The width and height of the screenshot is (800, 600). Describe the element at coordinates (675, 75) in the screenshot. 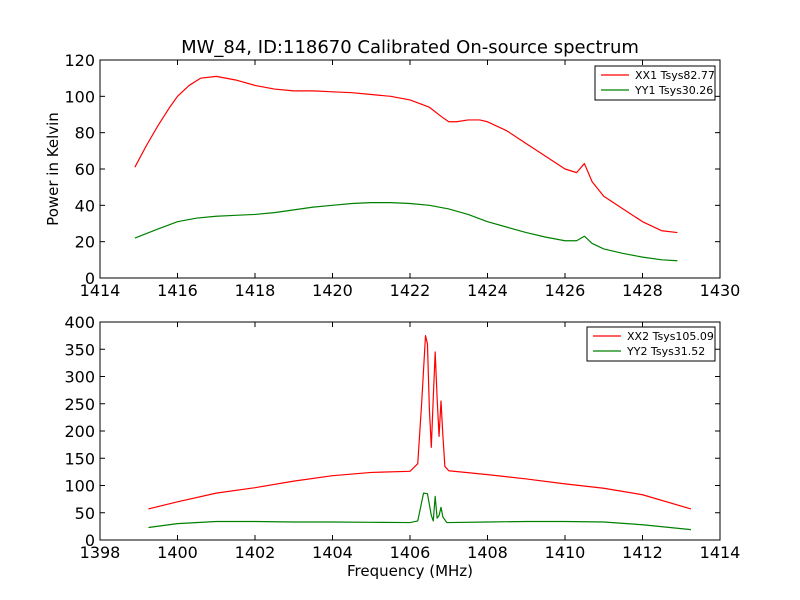

I see `legend-entry: XX1 Tsys82.77` at that location.